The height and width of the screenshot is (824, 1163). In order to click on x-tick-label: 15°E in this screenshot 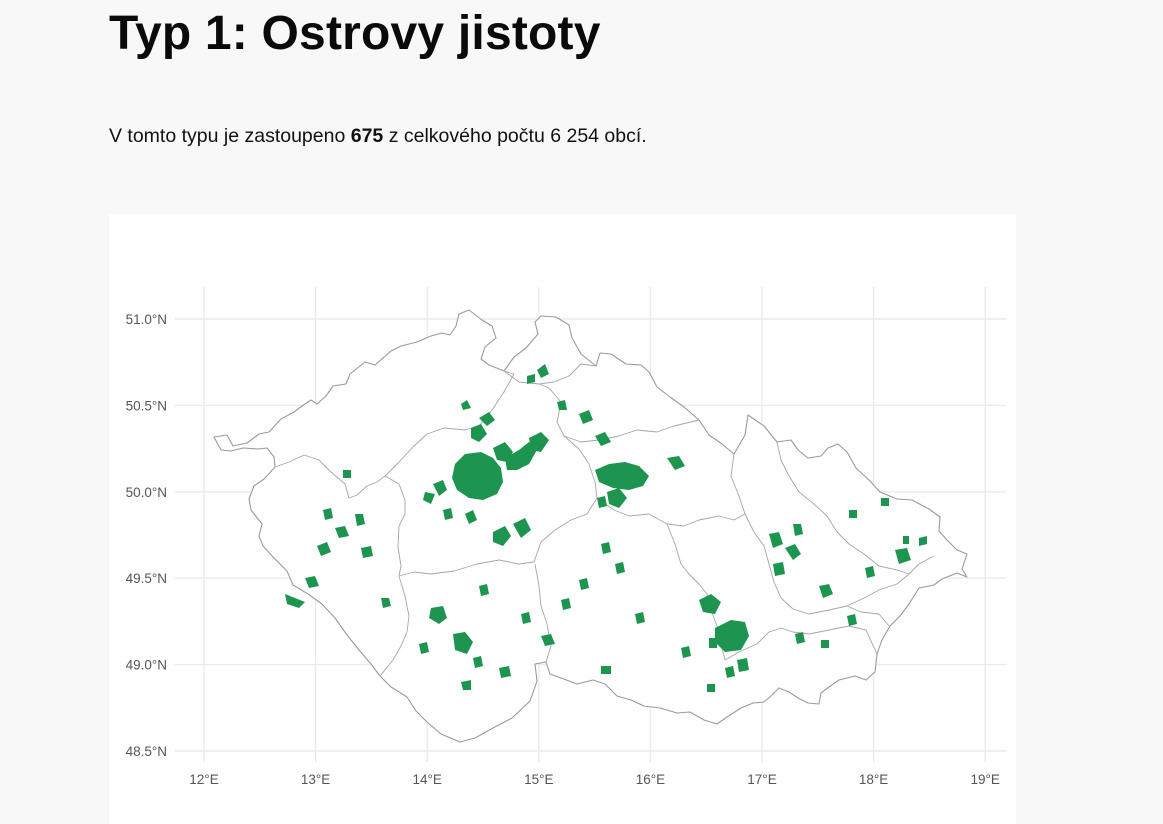, I will do `click(538, 779)`.